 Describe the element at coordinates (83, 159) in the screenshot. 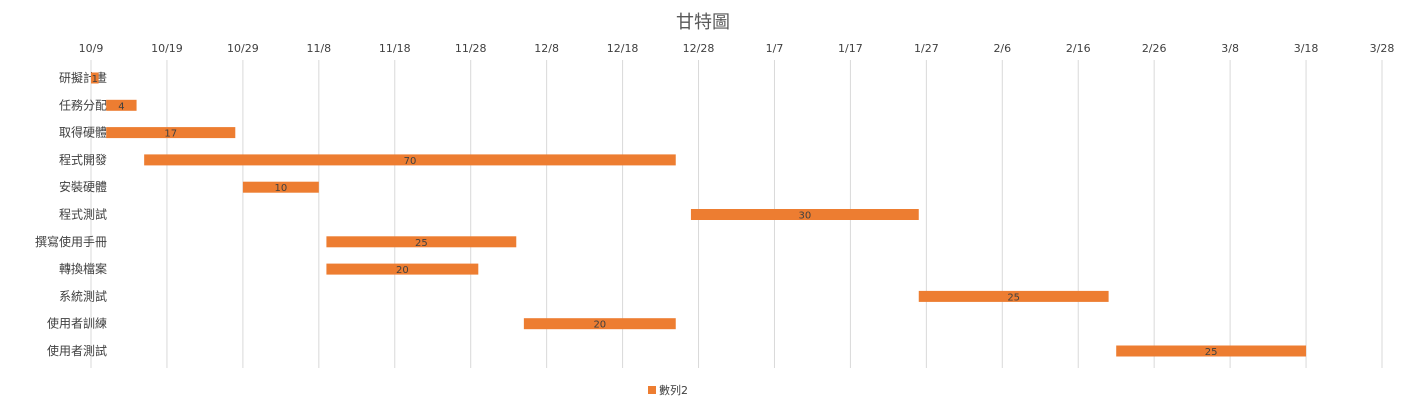

I see `category-label: 程式開發` at that location.